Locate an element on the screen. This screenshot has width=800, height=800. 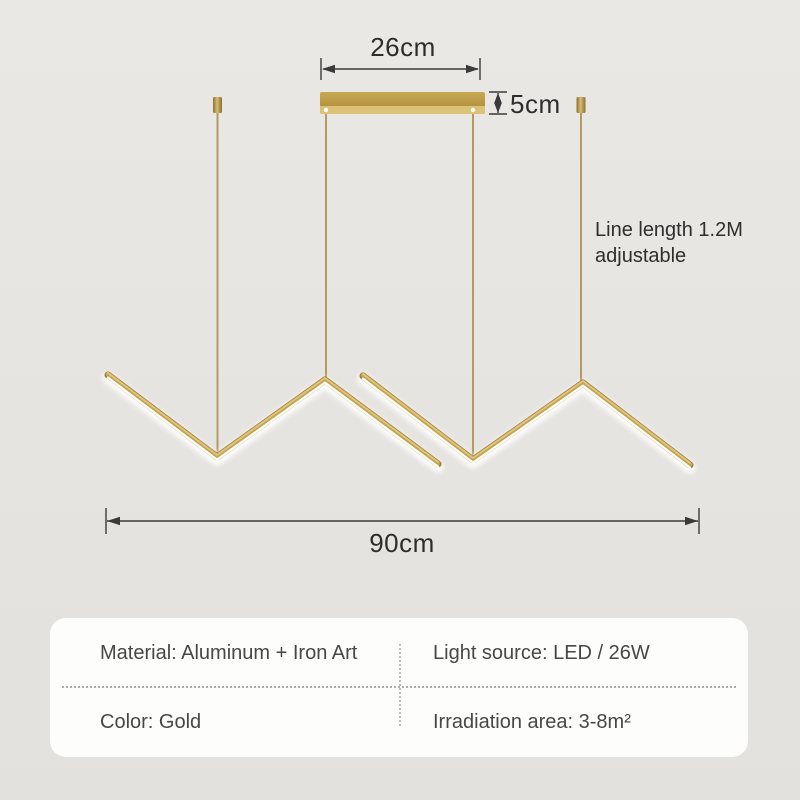
ceiling-canopy is located at coordinates (402, 103).